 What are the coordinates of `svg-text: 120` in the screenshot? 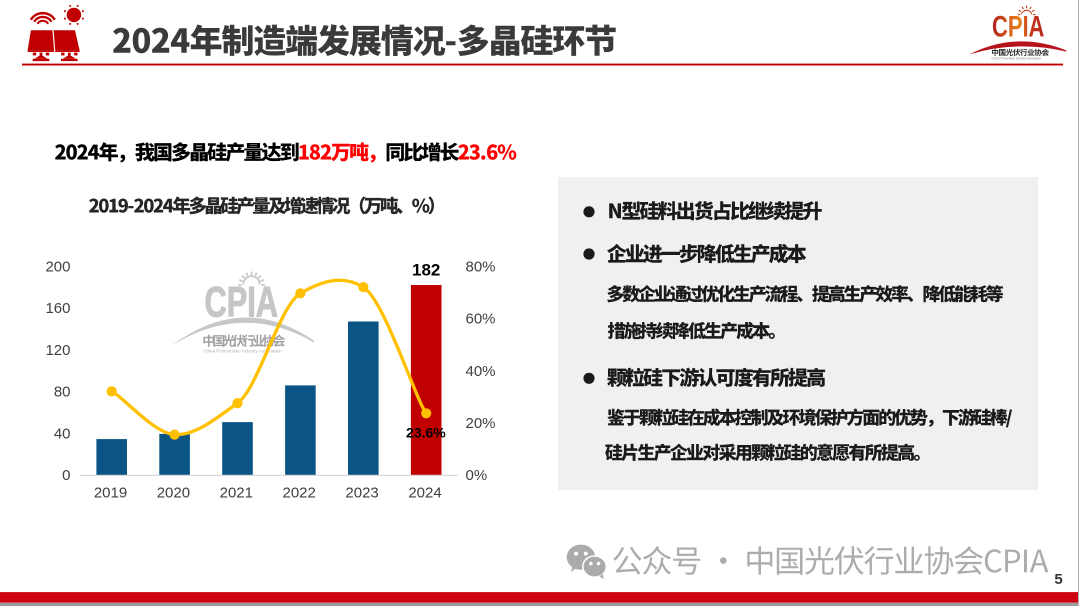 It's located at (57, 350).